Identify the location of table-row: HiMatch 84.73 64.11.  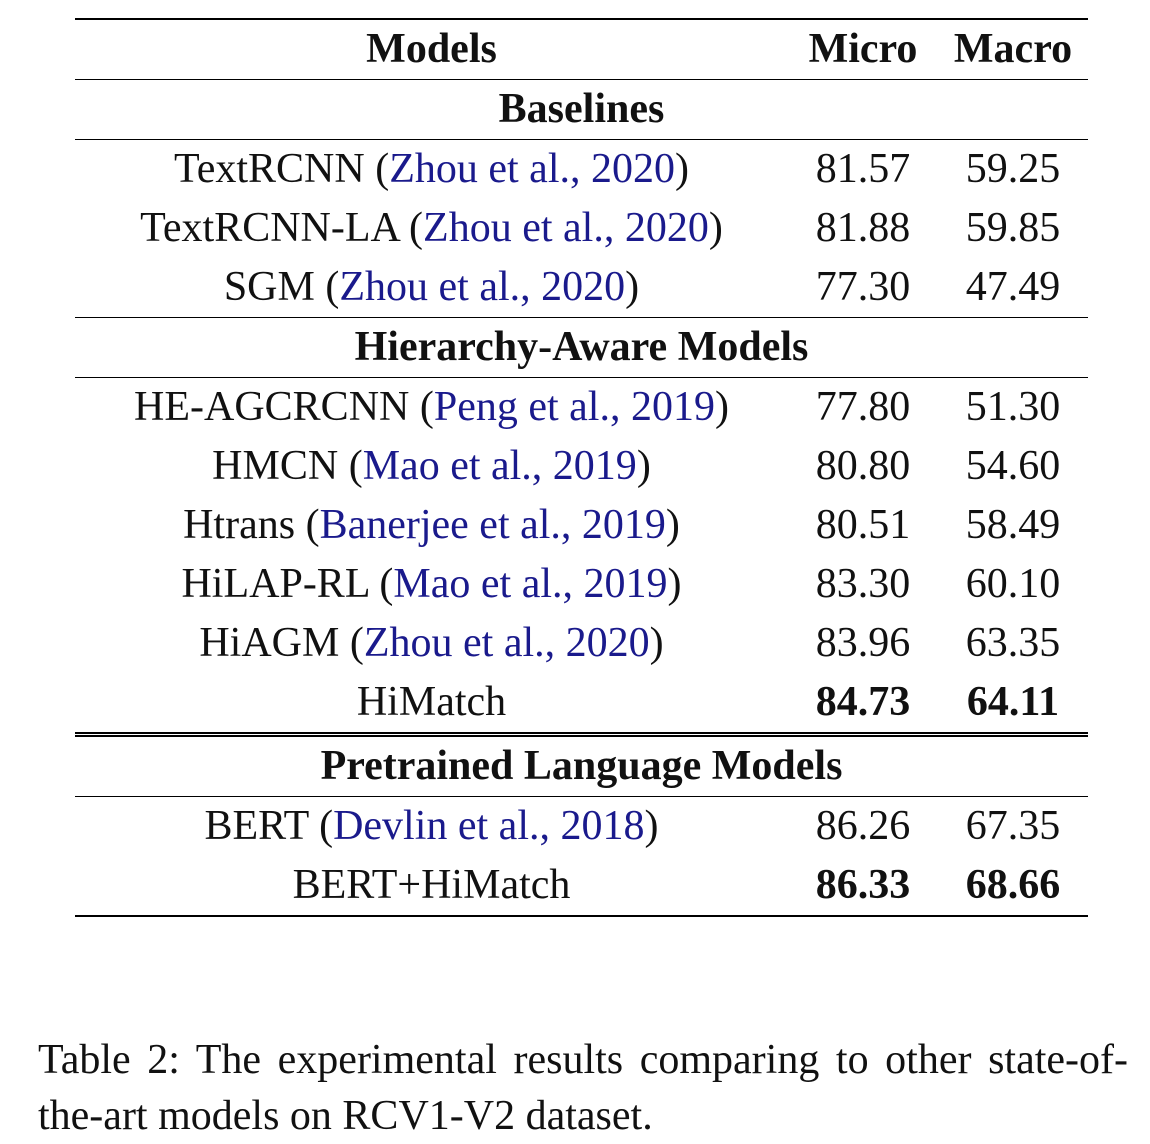
(581, 704).